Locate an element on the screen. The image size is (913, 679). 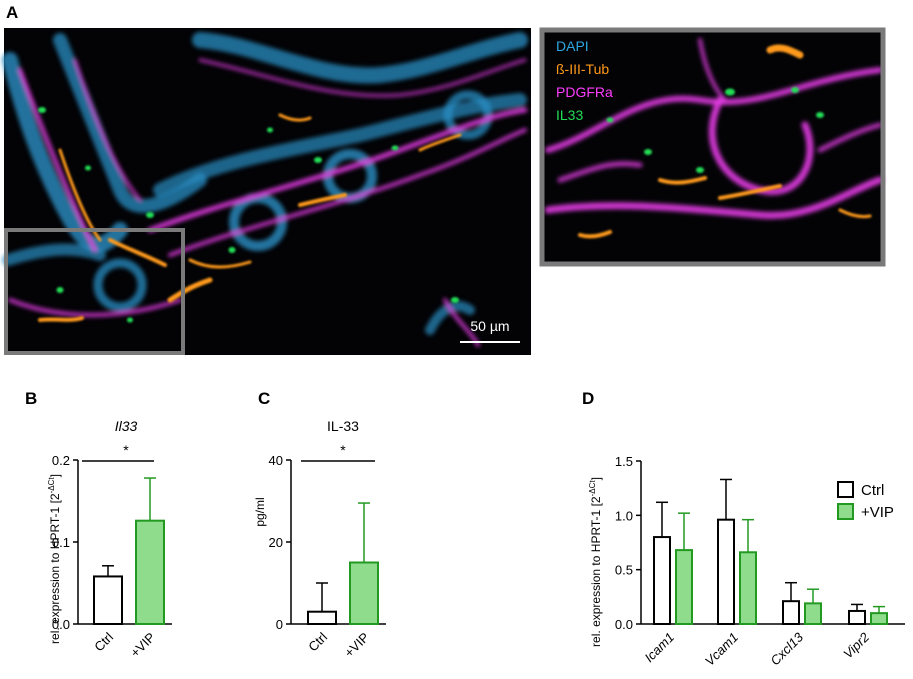
panel-label-d: D is located at coordinates (588, 398).